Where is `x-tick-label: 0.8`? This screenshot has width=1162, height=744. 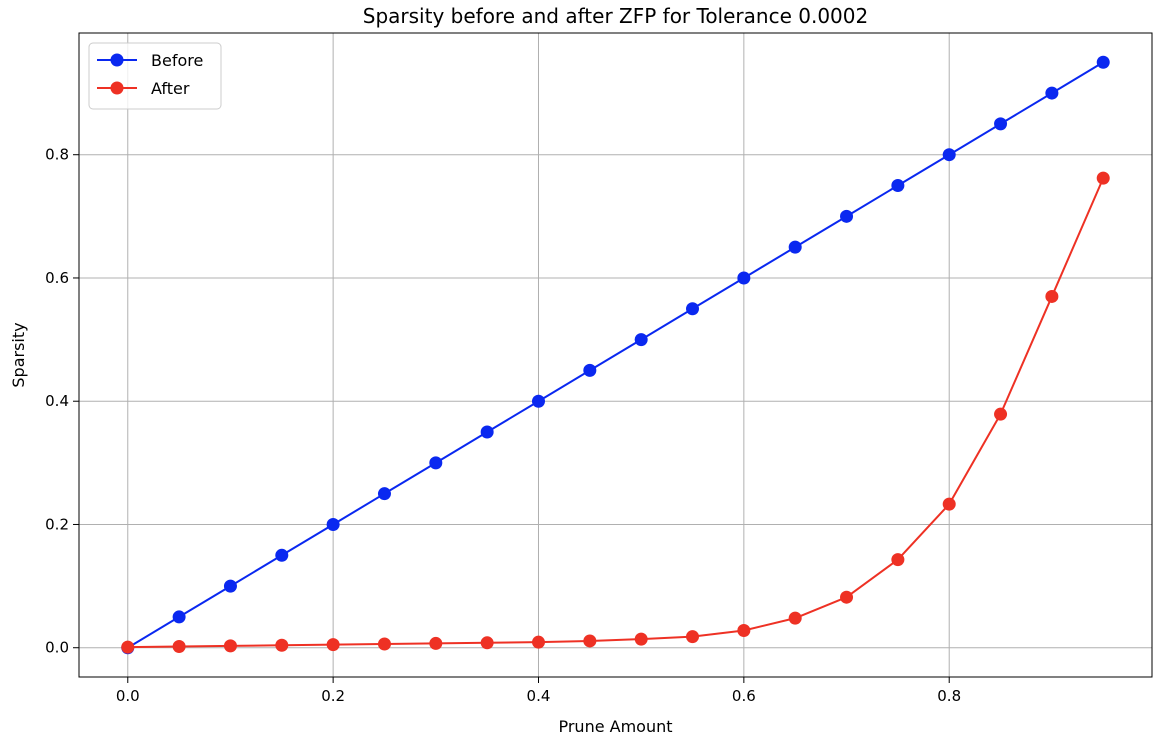 x-tick-label: 0.8 is located at coordinates (949, 696).